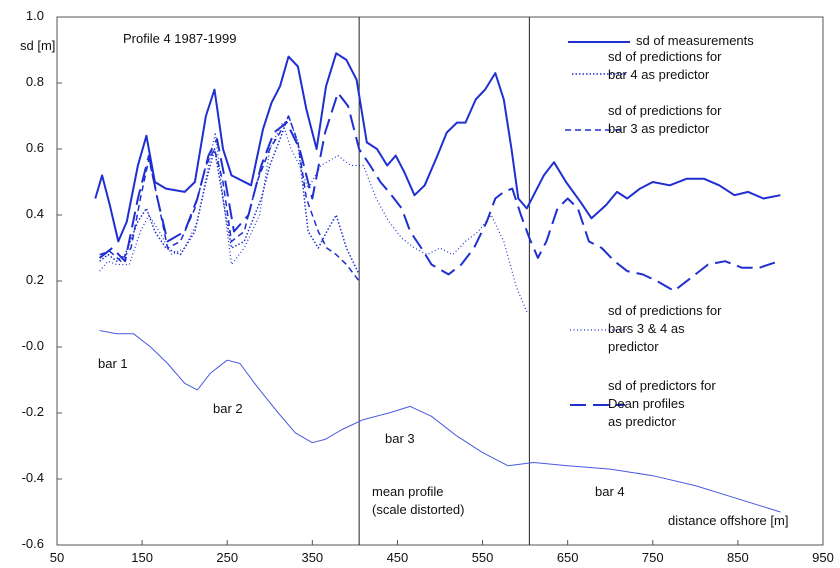 The height and width of the screenshot is (568, 840). Describe the element at coordinates (228, 408) in the screenshot. I see `annotation: bar 2` at that location.